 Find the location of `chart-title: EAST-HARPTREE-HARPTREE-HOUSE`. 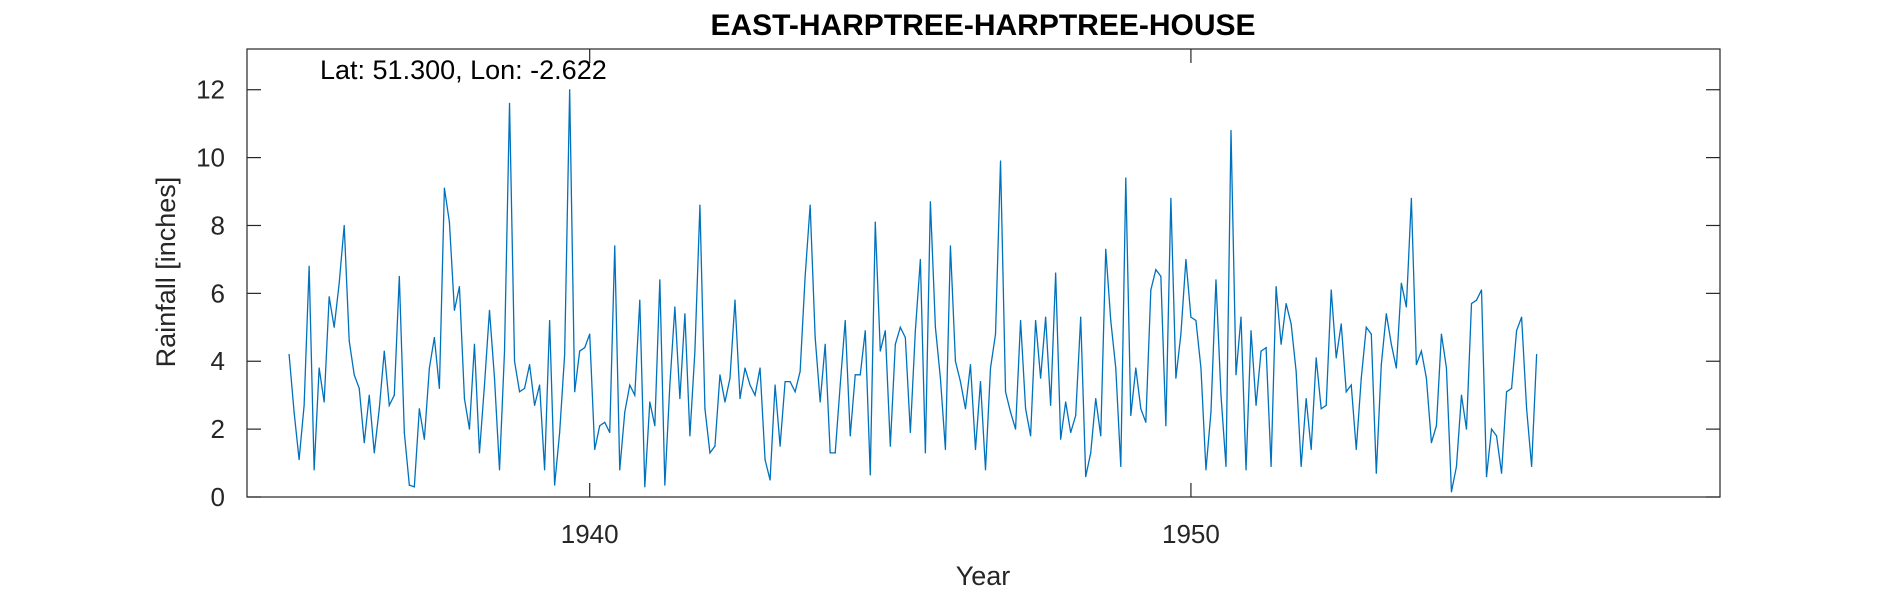

chart-title: EAST-HARPTREE-HARPTREE-HOUSE is located at coordinates (982, 25).